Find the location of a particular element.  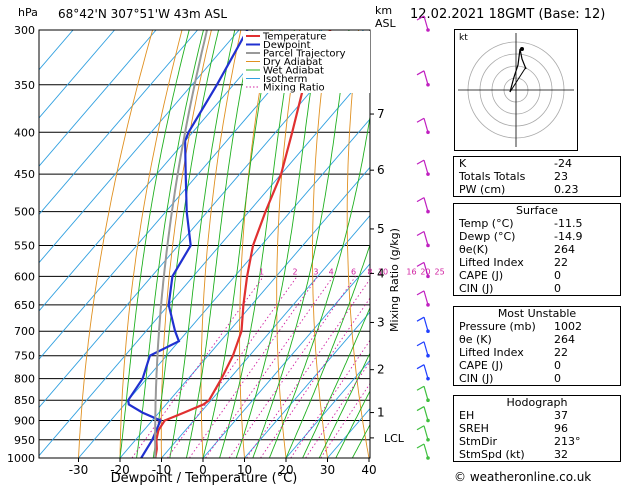

most-unstable-row: CAPE (J) 0 is located at coordinates (537, 365).